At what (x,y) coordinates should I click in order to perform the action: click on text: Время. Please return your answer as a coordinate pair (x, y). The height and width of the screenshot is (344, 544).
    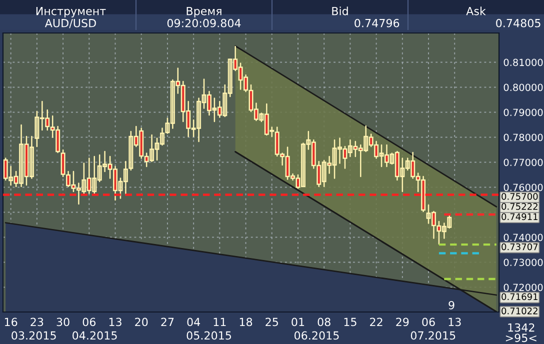
    Looking at the image, I should click on (204, 12).